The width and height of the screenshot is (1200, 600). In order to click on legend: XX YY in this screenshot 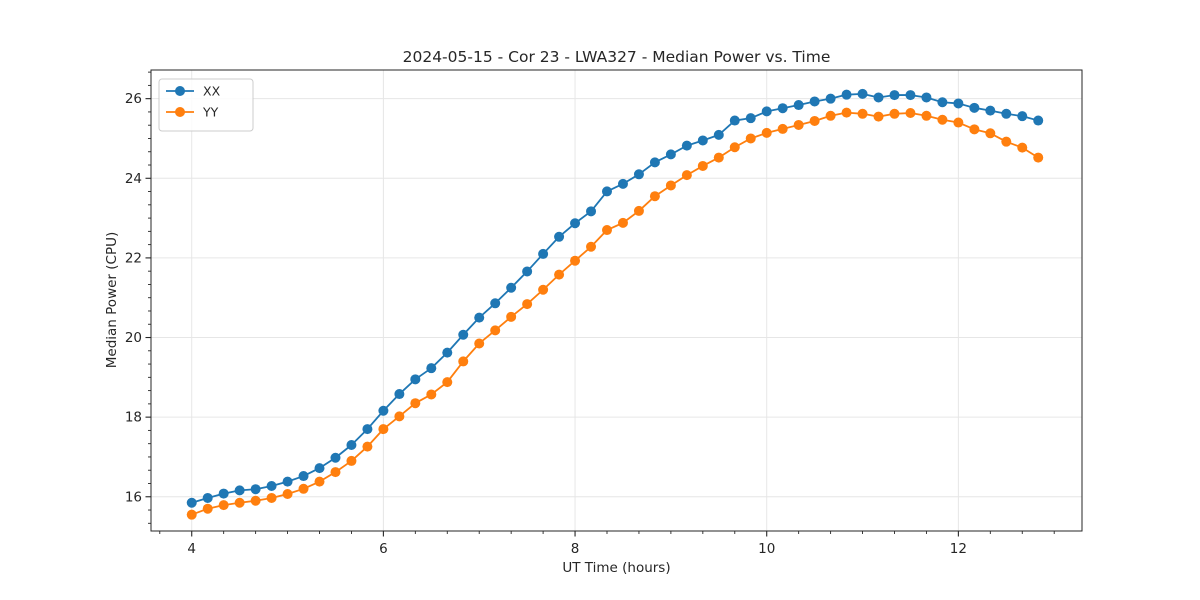, I will do `click(206, 105)`.